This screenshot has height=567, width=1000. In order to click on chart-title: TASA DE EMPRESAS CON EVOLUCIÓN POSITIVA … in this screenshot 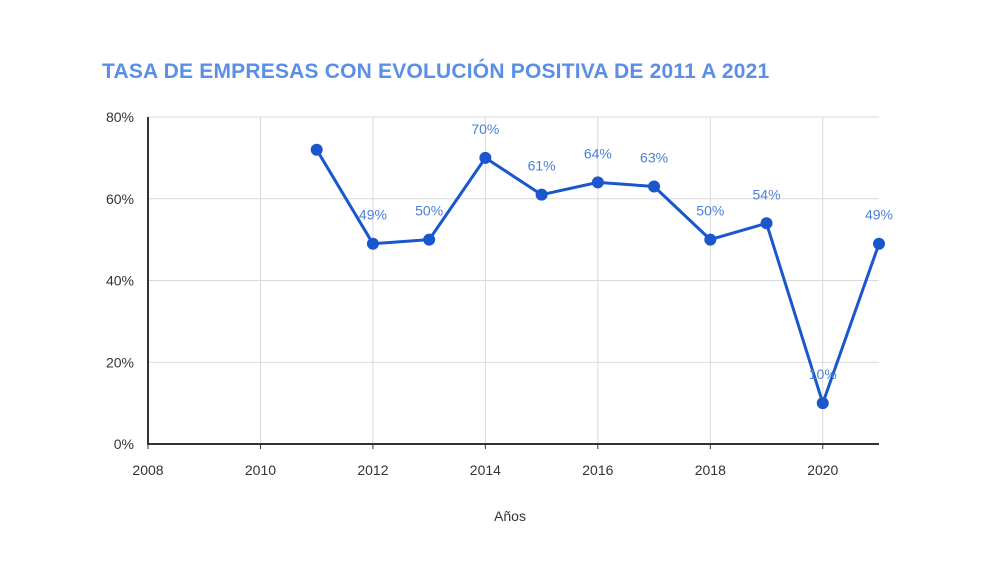, I will do `click(436, 71)`.